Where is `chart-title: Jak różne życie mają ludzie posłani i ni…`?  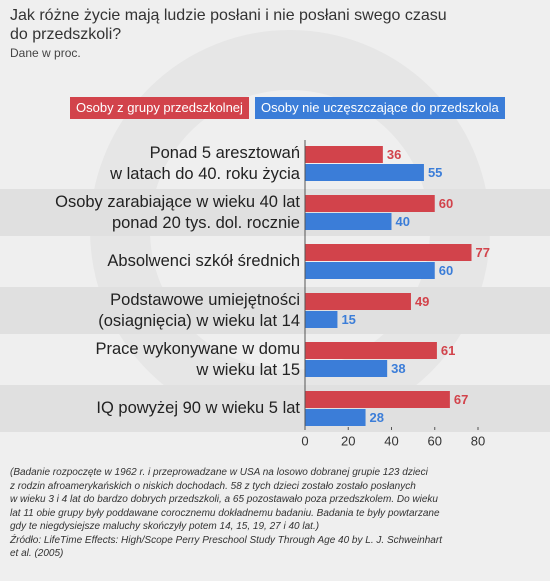 chart-title: Jak różne życie mają ludzie posłani i ni… is located at coordinates (228, 25).